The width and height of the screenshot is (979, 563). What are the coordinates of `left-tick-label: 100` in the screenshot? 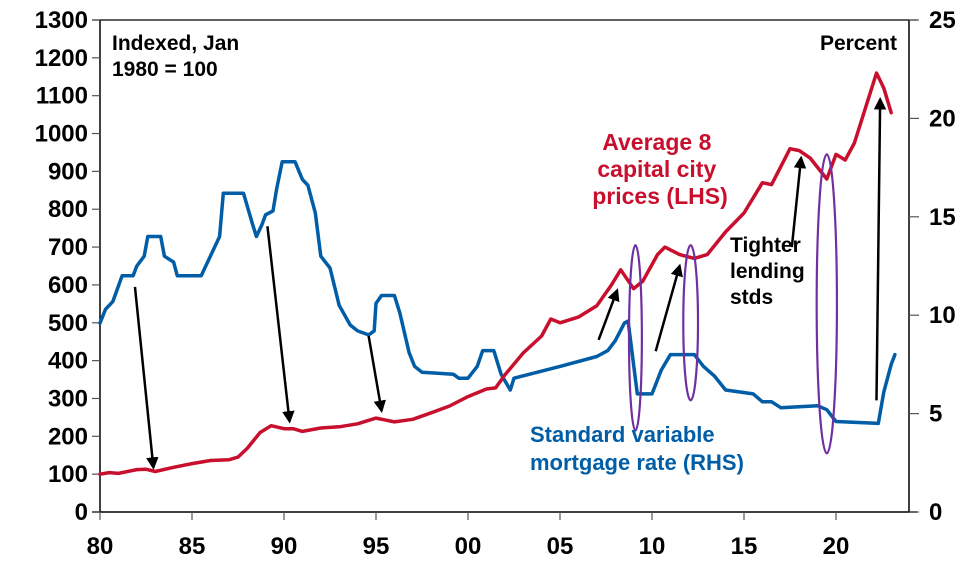 It's located at (68, 474).